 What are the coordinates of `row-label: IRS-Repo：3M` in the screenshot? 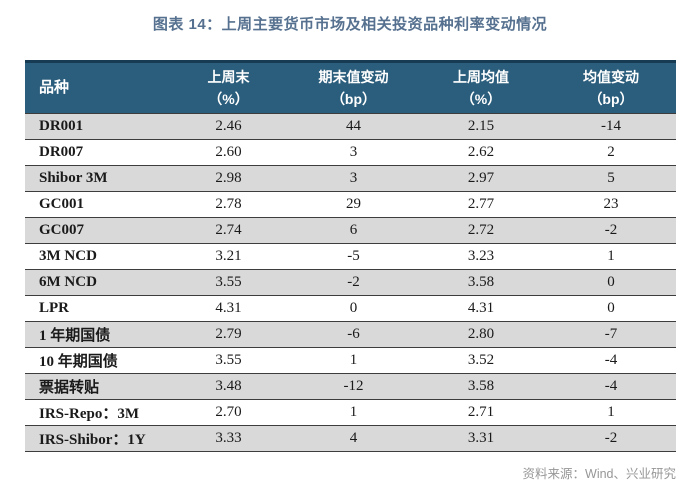 It's located at (95, 412).